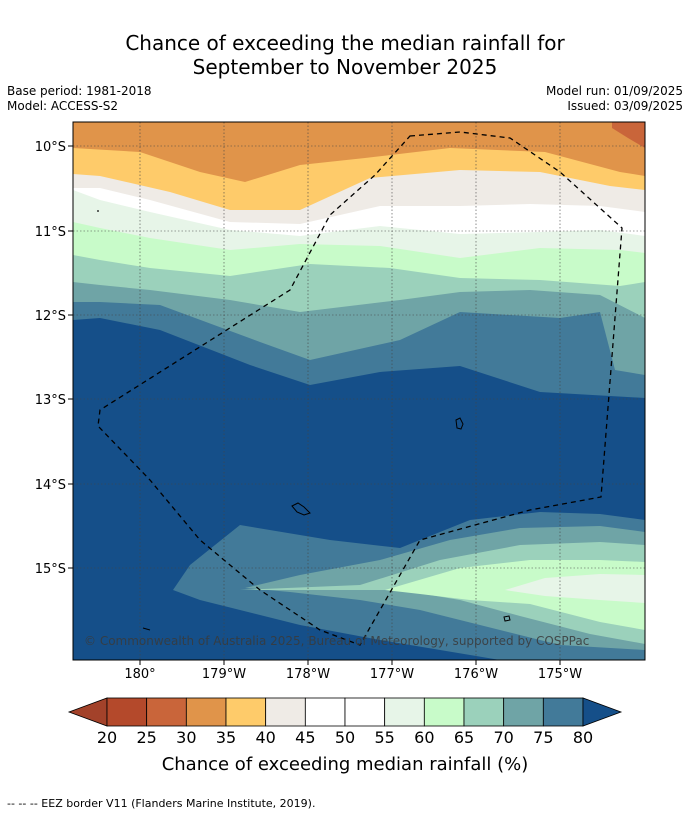 This screenshot has width=690, height=816. What do you see at coordinates (146, 737) in the screenshot?
I see `colorbar-tick-label: 25` at bounding box center [146, 737].